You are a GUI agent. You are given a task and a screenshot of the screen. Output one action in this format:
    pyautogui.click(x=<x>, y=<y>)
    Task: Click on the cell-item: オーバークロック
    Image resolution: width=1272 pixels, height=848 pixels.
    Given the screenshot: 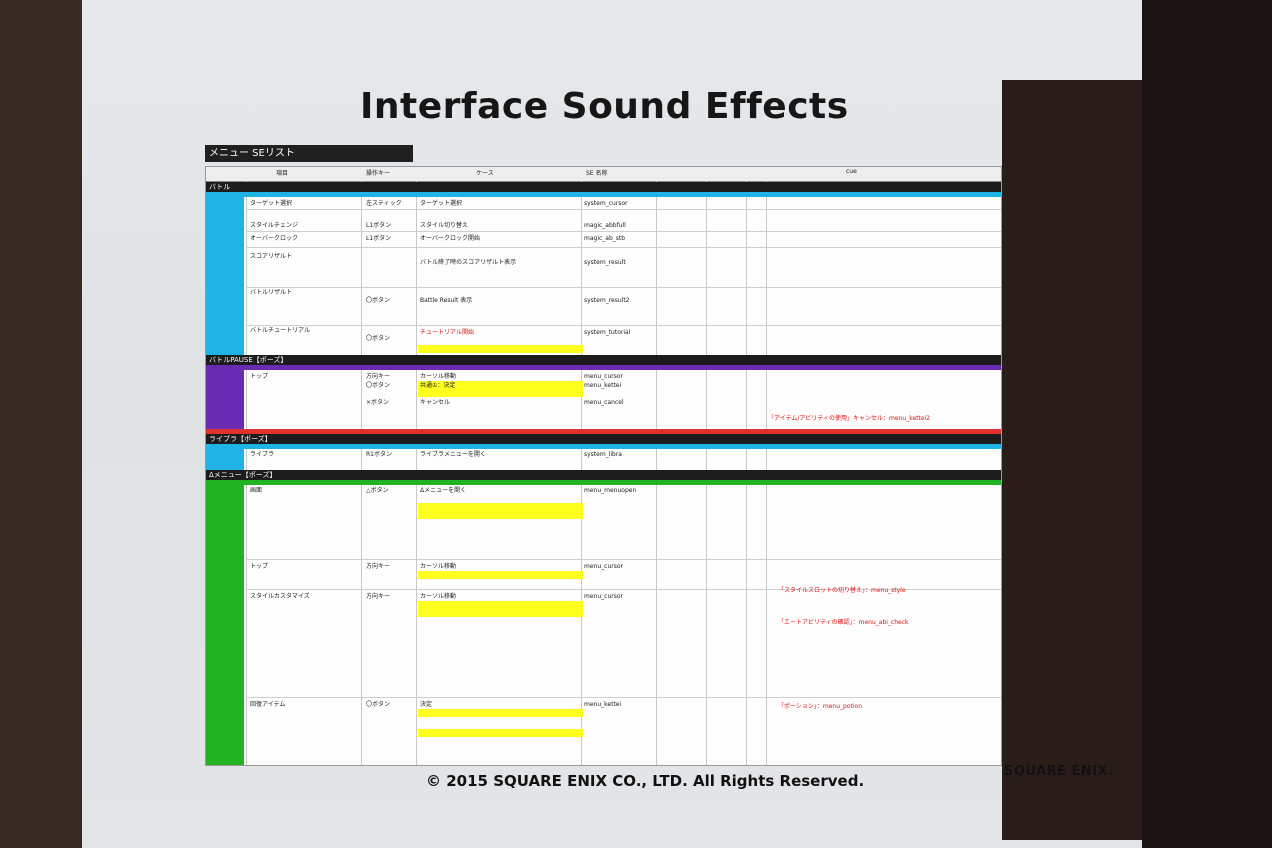 What is the action you would take?
    pyautogui.click(x=274, y=238)
    